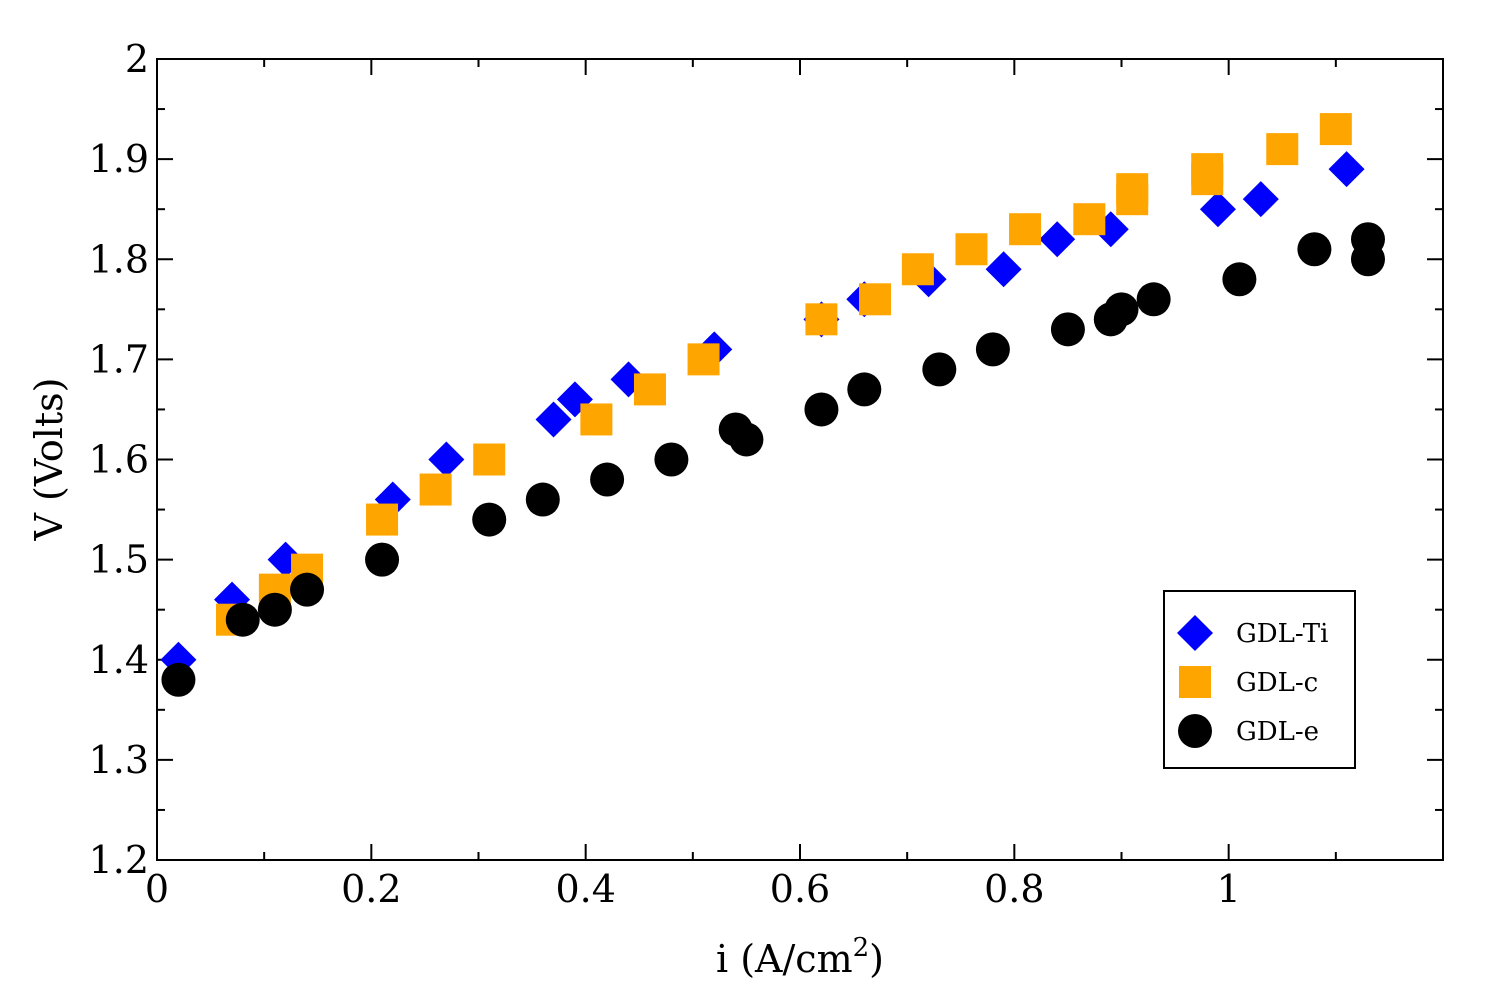  What do you see at coordinates (371, 889) in the screenshot?
I see `x-tick-label: 0.2` at bounding box center [371, 889].